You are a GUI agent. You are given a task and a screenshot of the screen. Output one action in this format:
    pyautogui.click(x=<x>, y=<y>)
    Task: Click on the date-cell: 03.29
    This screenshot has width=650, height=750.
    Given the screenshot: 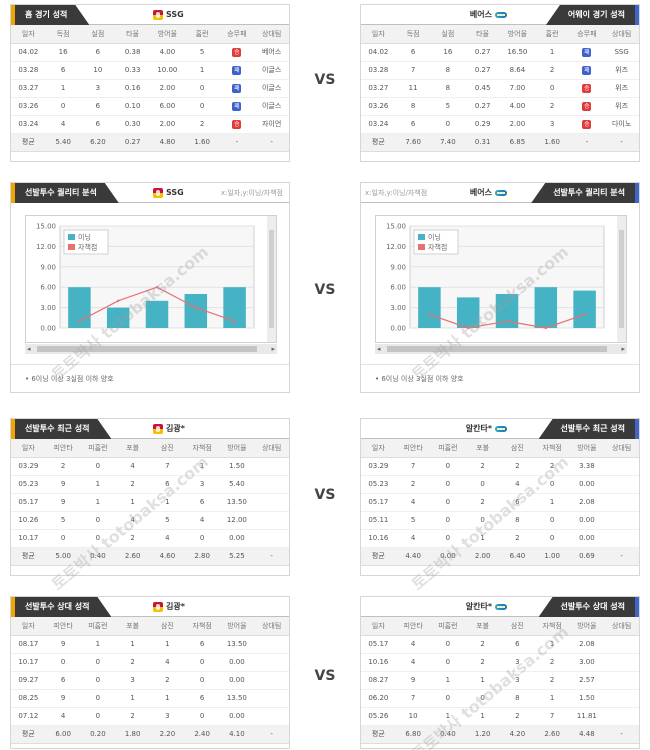 What is the action you would take?
    pyautogui.click(x=28, y=466)
    